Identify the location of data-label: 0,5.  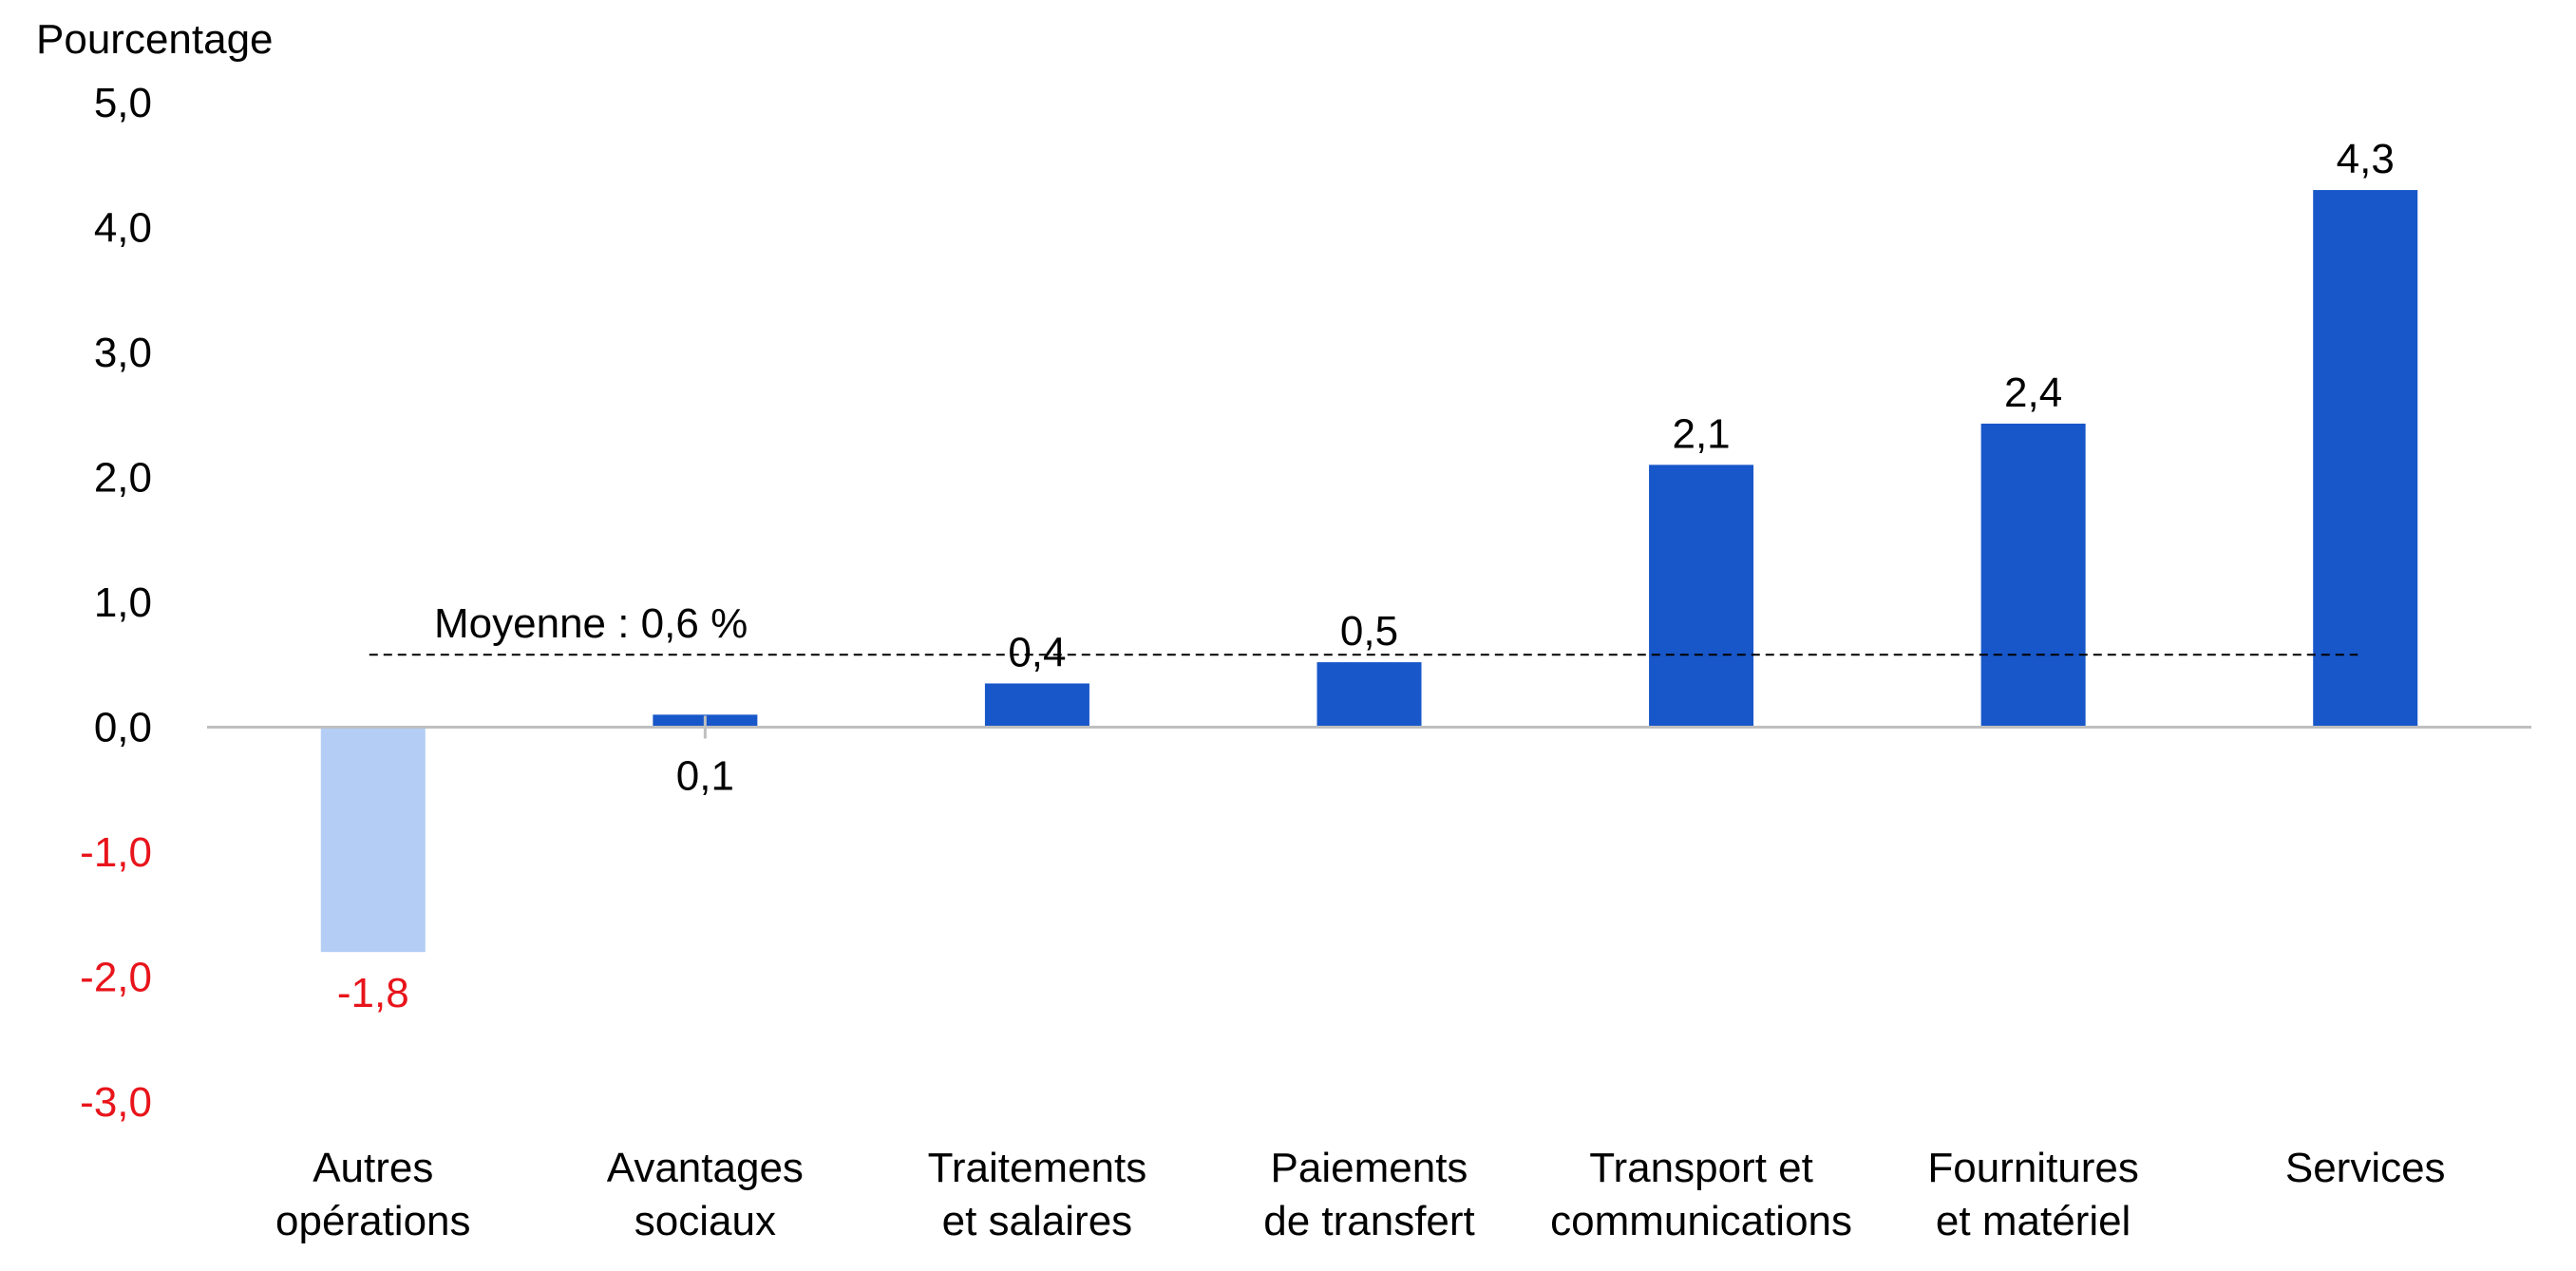
(1369, 631).